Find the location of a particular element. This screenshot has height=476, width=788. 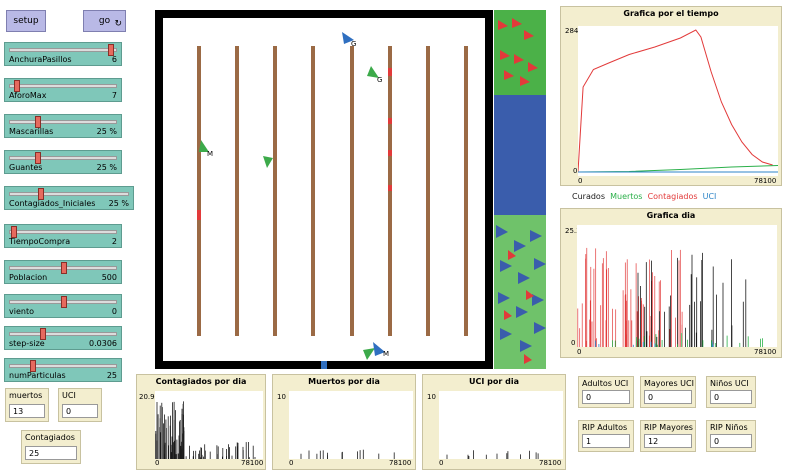

slider-value: 500 is located at coordinates (109, 277).